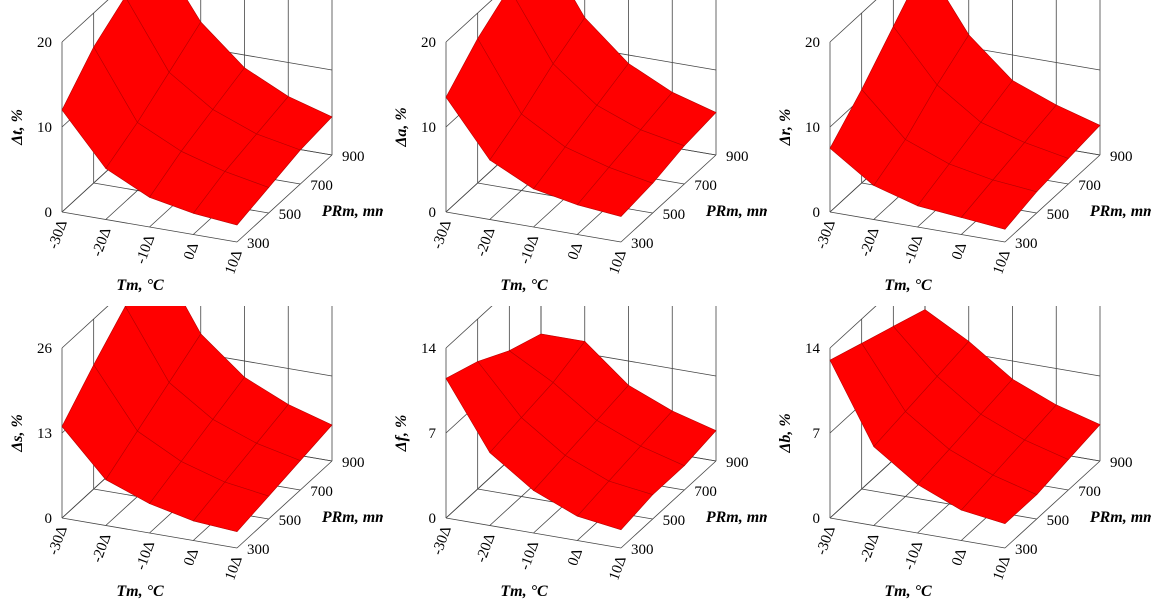  What do you see at coordinates (401, 127) in the screenshot?
I see `z-axis-title: Δa, %` at bounding box center [401, 127].